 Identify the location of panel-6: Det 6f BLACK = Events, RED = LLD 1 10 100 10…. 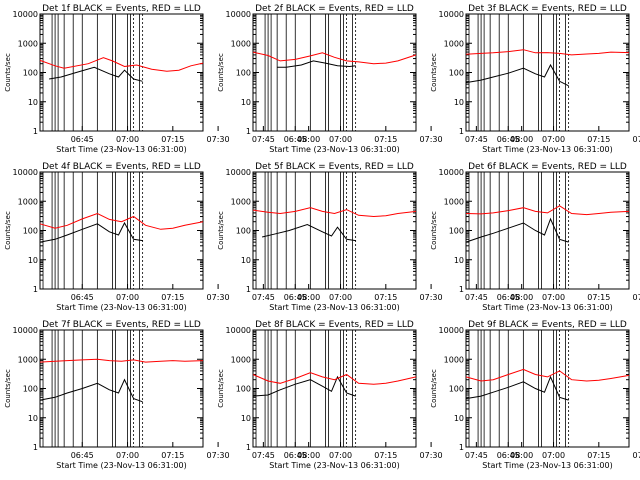
(535, 237).